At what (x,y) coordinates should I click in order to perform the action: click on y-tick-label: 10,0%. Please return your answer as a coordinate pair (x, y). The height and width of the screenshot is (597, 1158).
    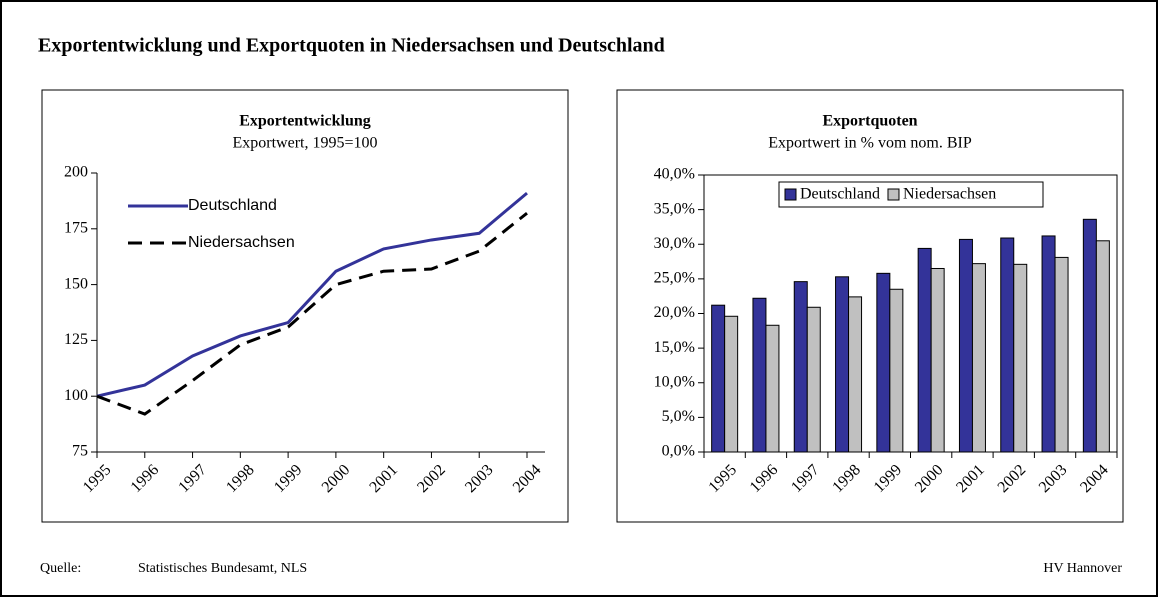
    Looking at the image, I should click on (674, 381).